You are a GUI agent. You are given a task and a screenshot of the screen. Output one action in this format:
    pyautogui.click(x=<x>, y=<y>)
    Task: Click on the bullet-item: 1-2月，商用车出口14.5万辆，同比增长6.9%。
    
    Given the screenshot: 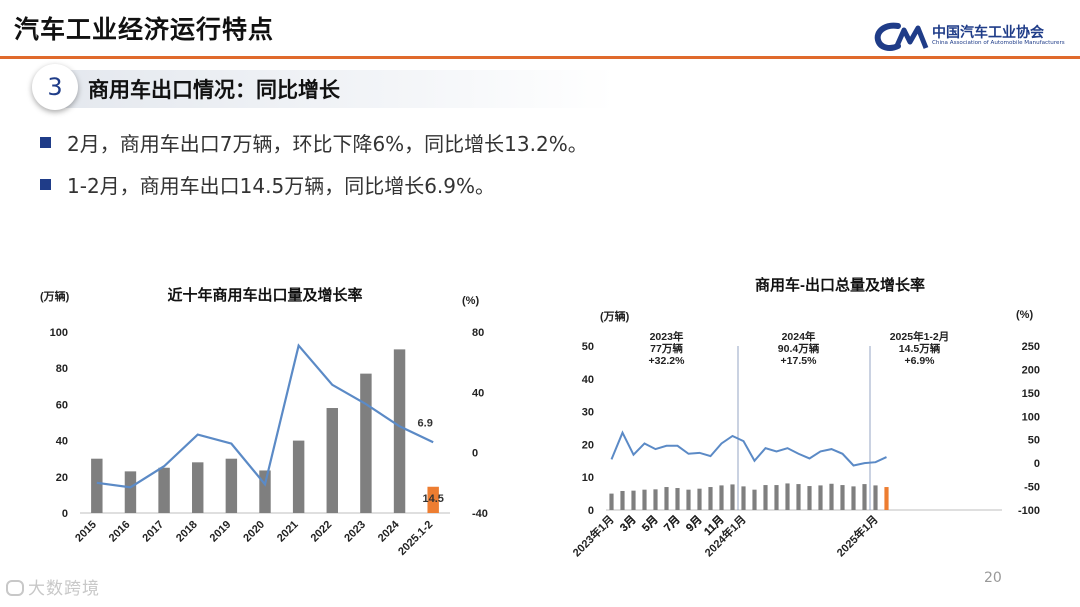 What is the action you would take?
    pyautogui.click(x=267, y=184)
    